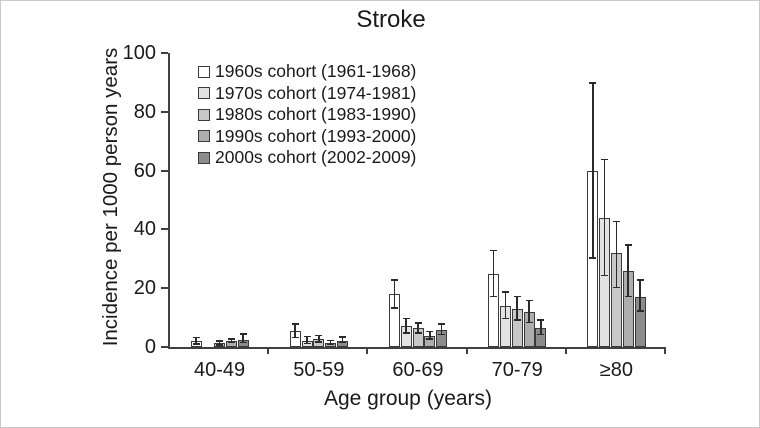  Describe the element at coordinates (144, 229) in the screenshot. I see `y-tick-label: 40` at that location.